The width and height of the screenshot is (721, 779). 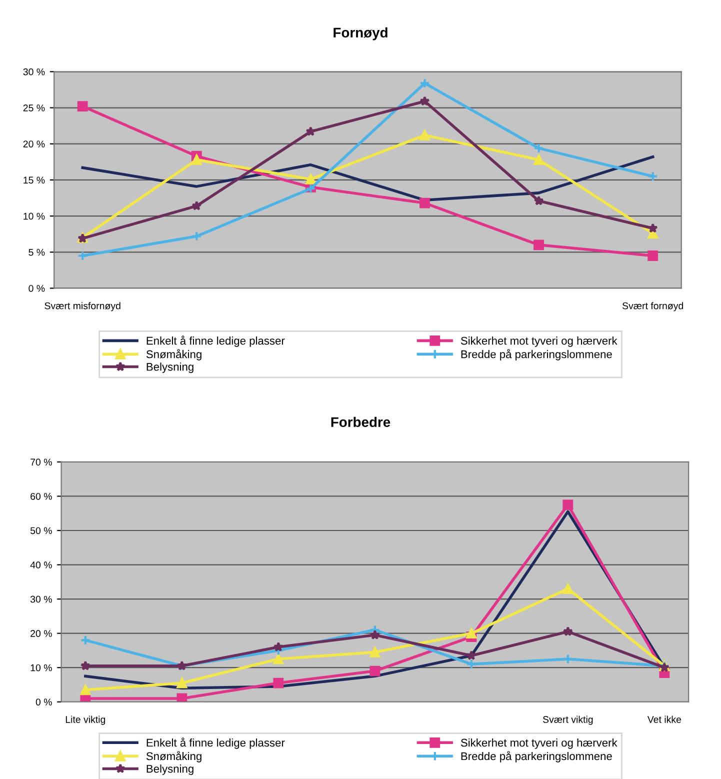 I want to click on y-tick-label: 5 %, so click(x=36, y=252).